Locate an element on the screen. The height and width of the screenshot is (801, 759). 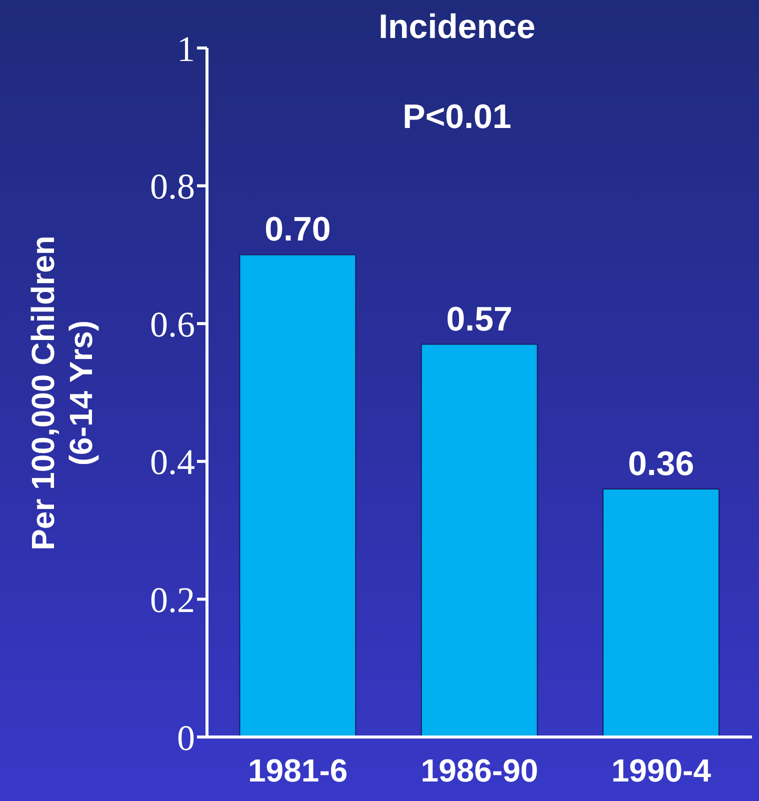
data-label: 0.57 is located at coordinates (479, 319).